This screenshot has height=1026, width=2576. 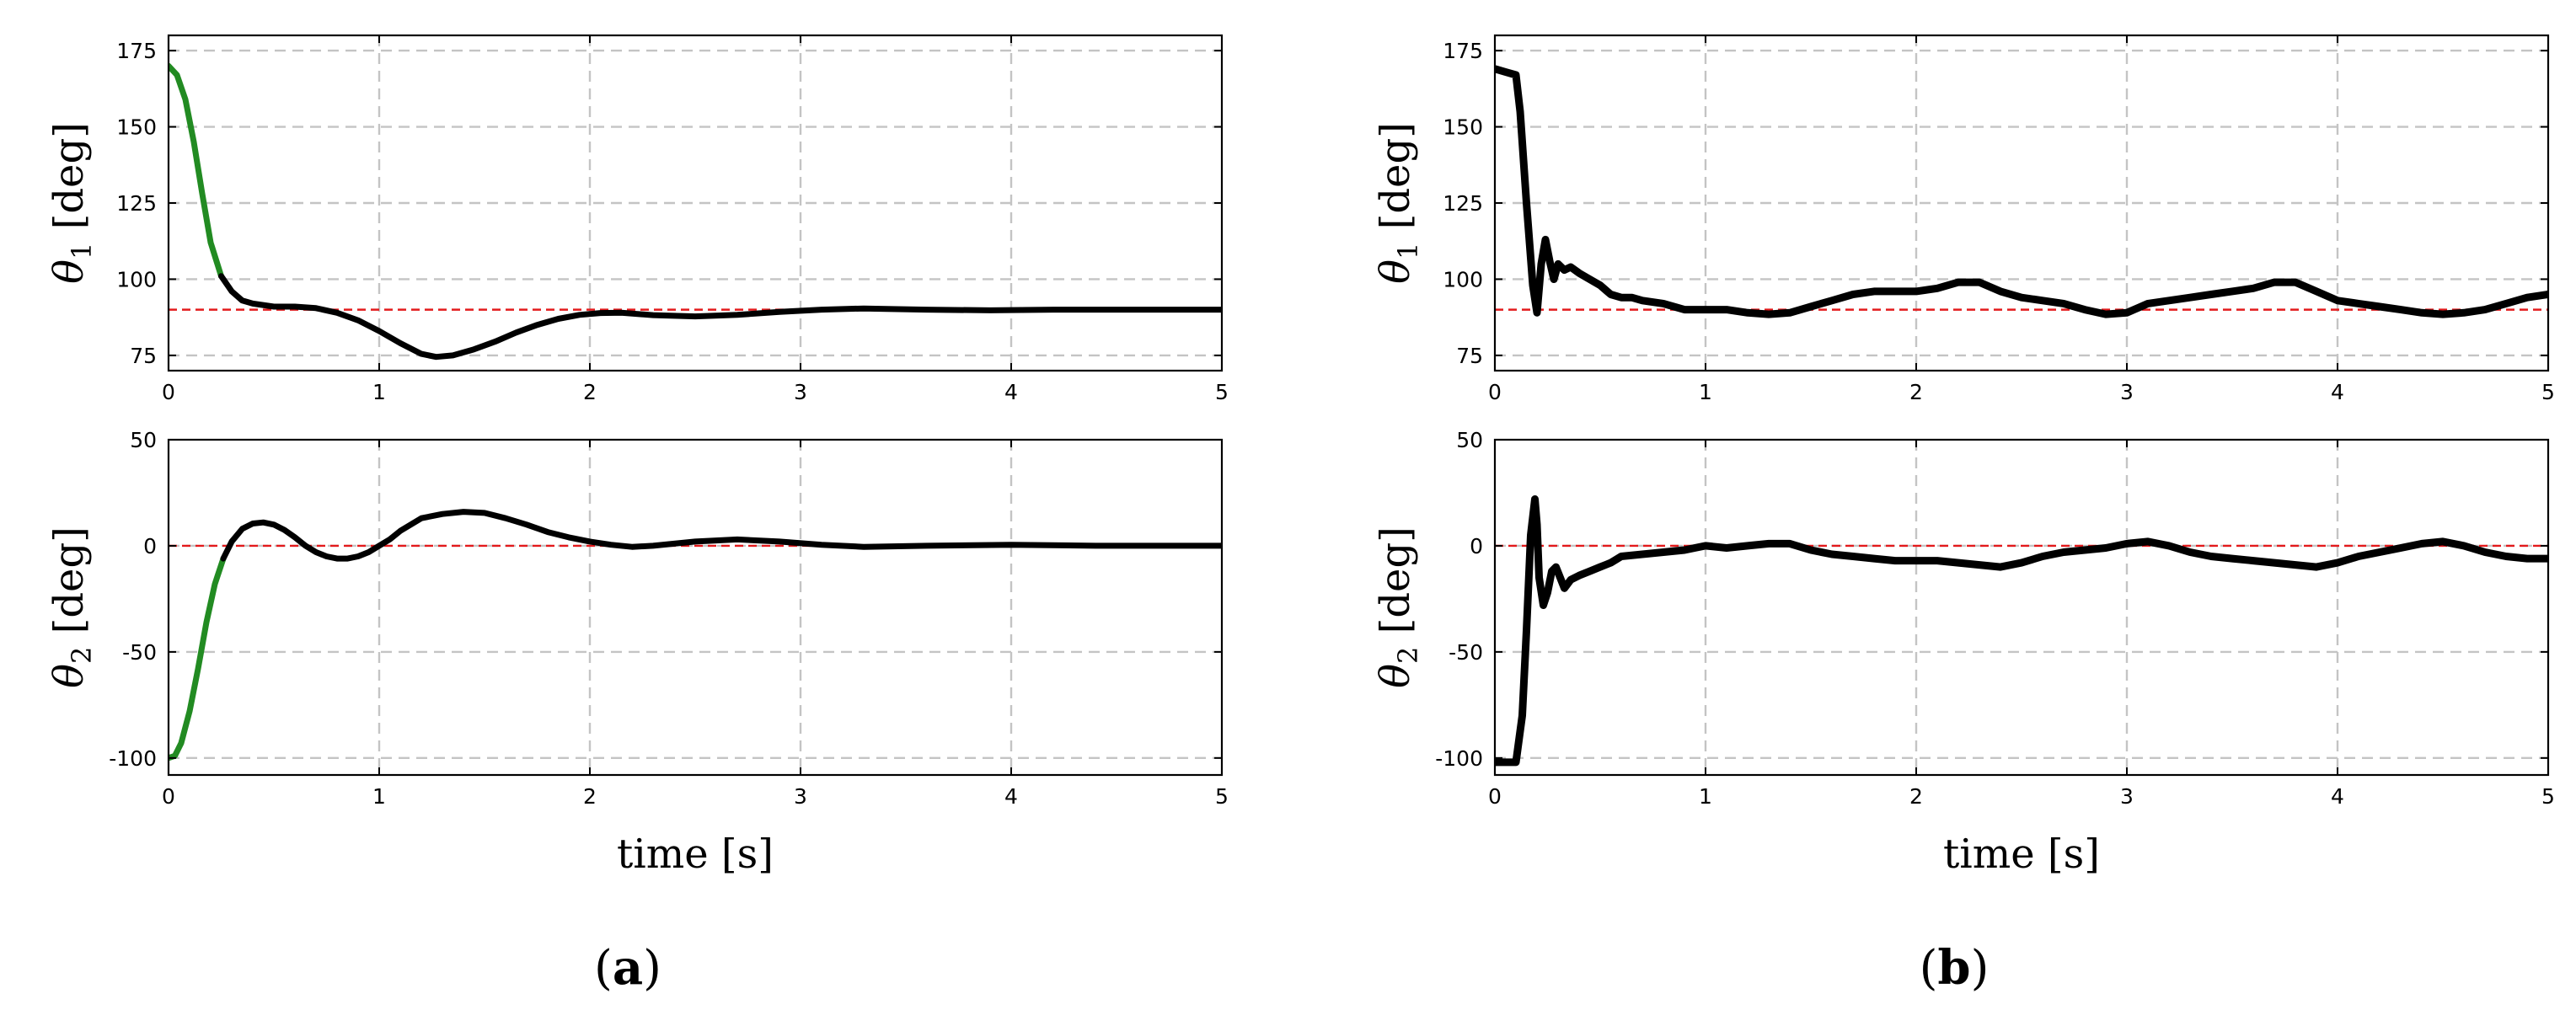 I want to click on panel-label: (a), so click(x=627, y=968).